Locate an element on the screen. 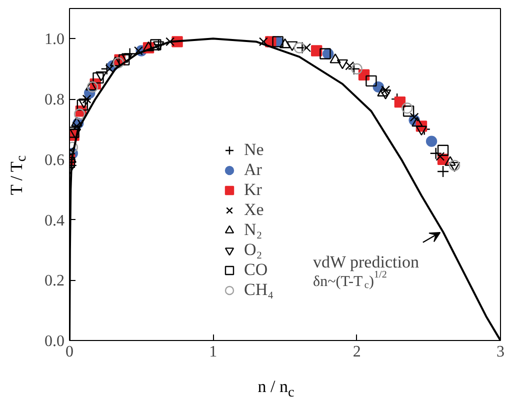 The height and width of the screenshot is (401, 517). legend-label: CO is located at coordinates (256, 270).